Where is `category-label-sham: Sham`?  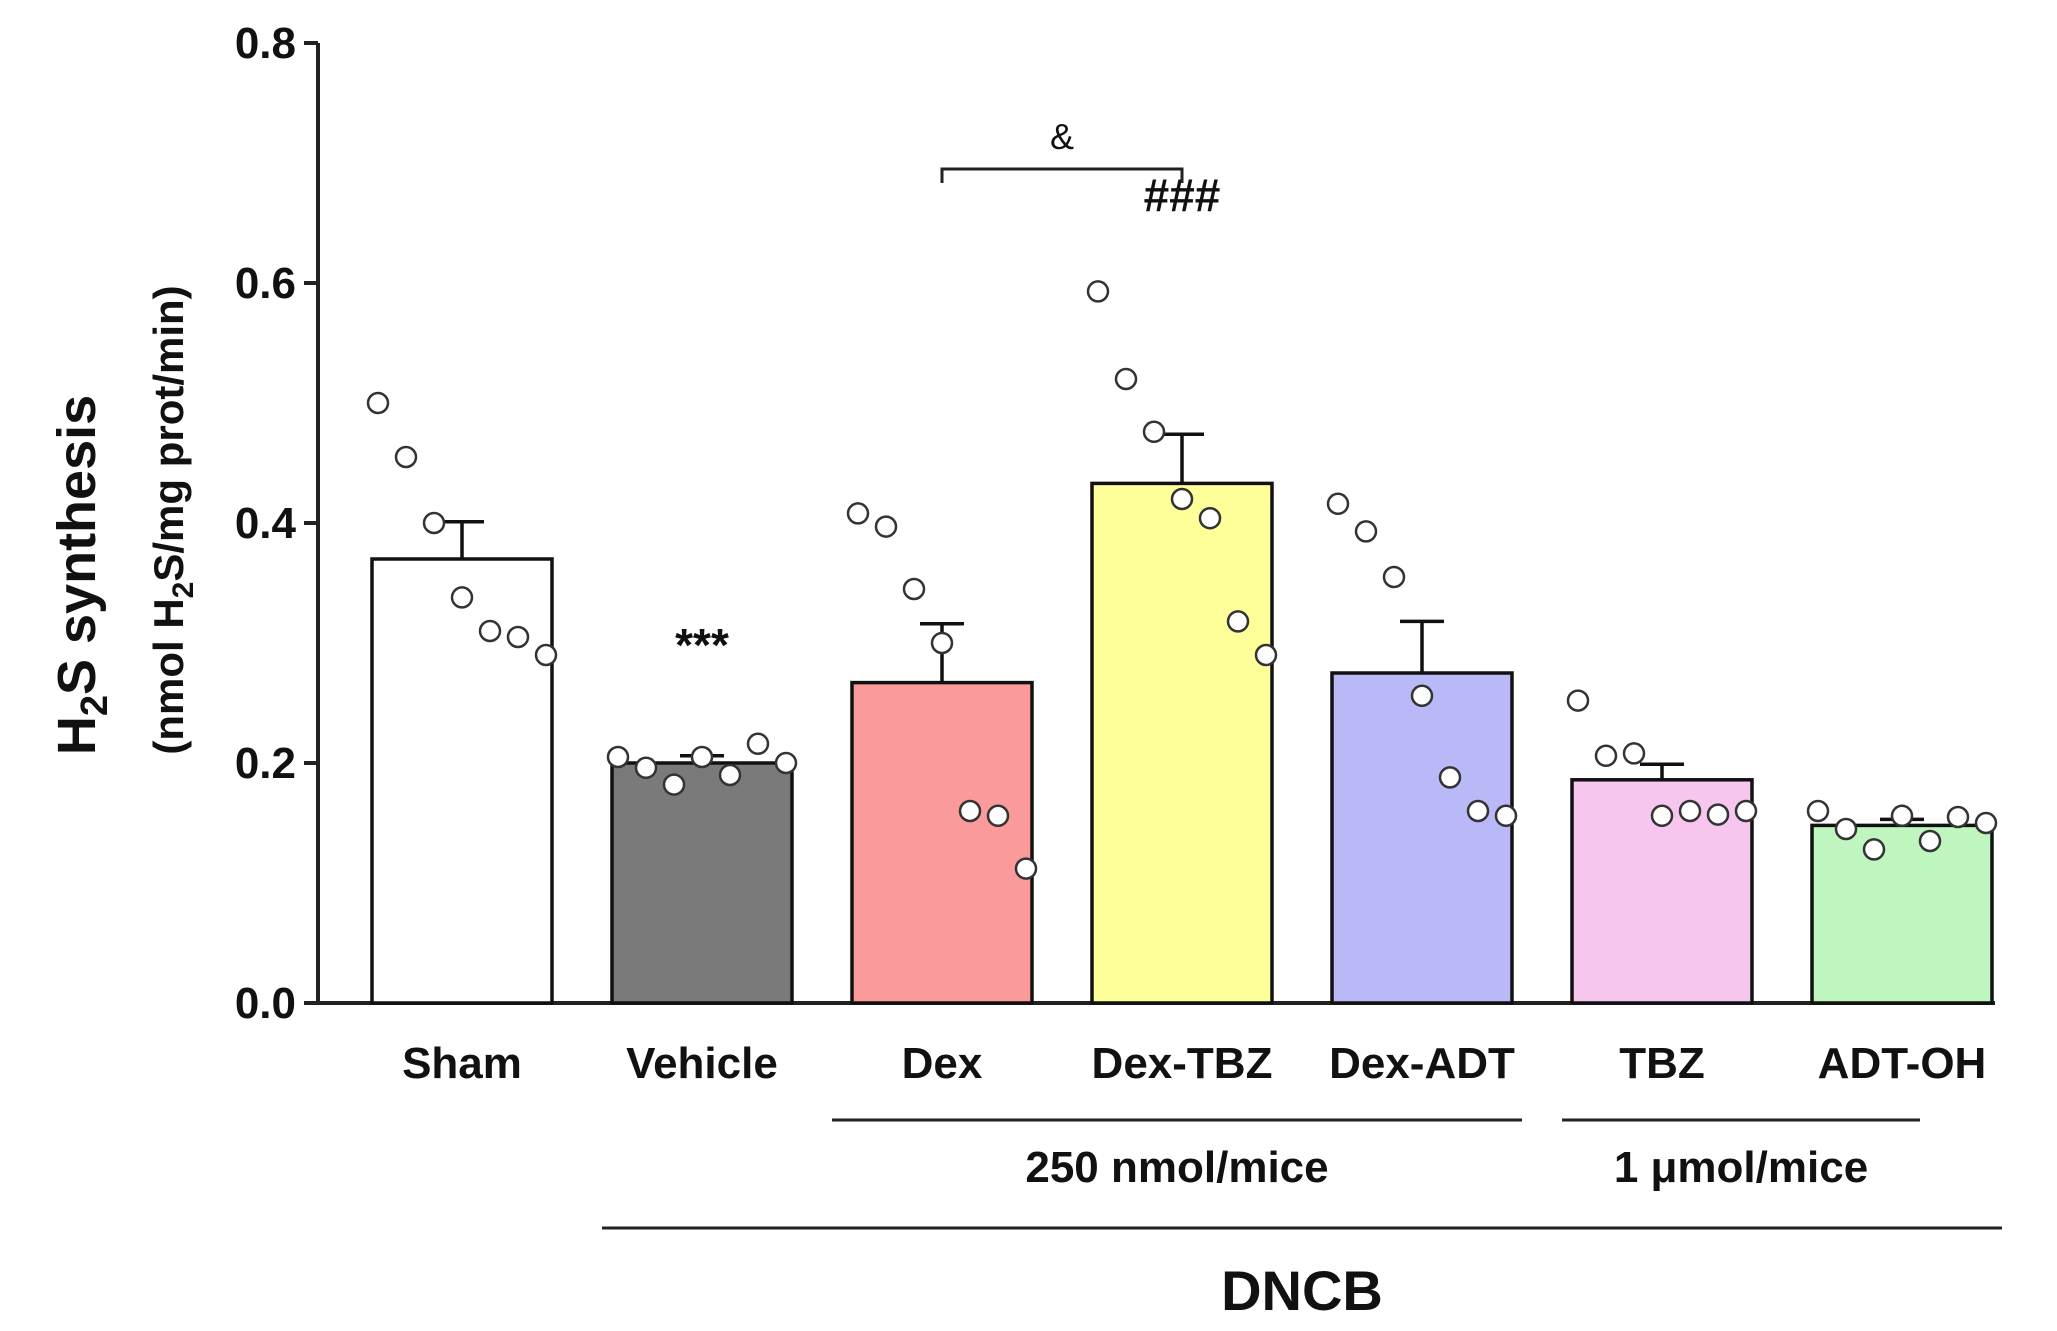 category-label-sham: Sham is located at coordinates (462, 1063).